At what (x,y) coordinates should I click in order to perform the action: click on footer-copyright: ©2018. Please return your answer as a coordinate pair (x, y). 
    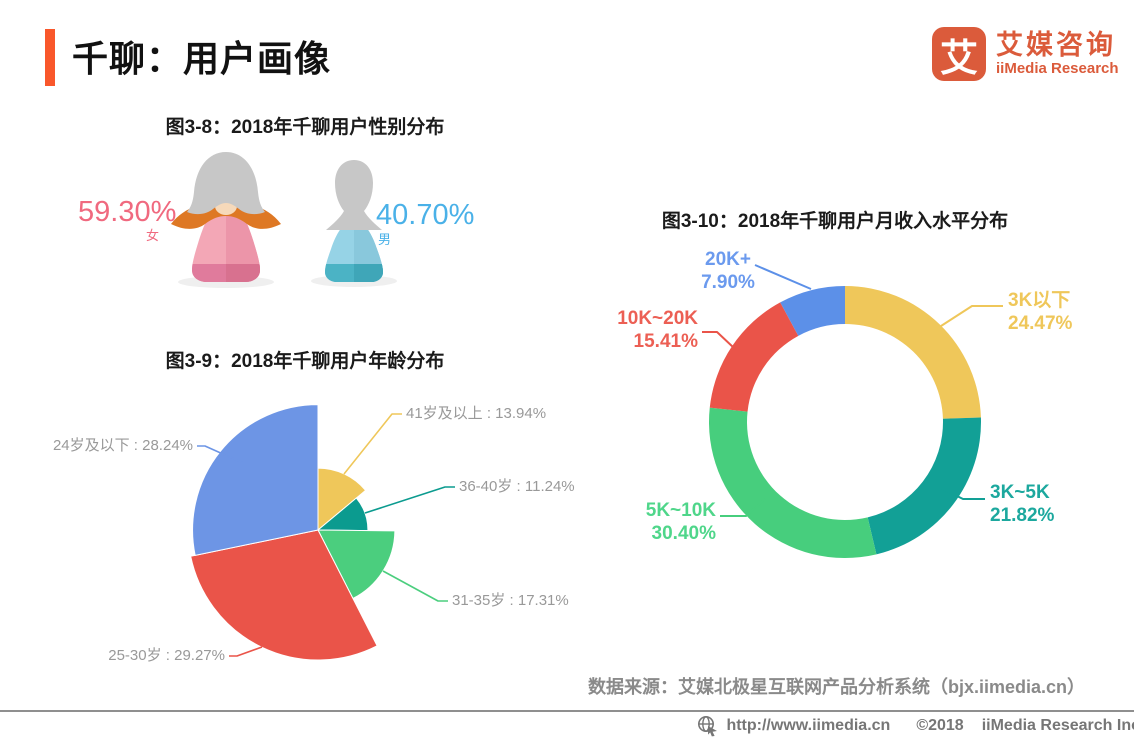
    Looking at the image, I should click on (940, 725).